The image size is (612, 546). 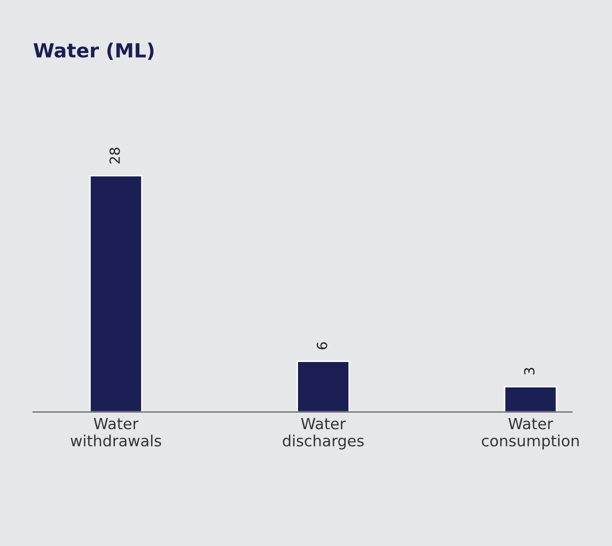 What do you see at coordinates (114, 156) in the screenshot?
I see `data-label: 28` at bounding box center [114, 156].